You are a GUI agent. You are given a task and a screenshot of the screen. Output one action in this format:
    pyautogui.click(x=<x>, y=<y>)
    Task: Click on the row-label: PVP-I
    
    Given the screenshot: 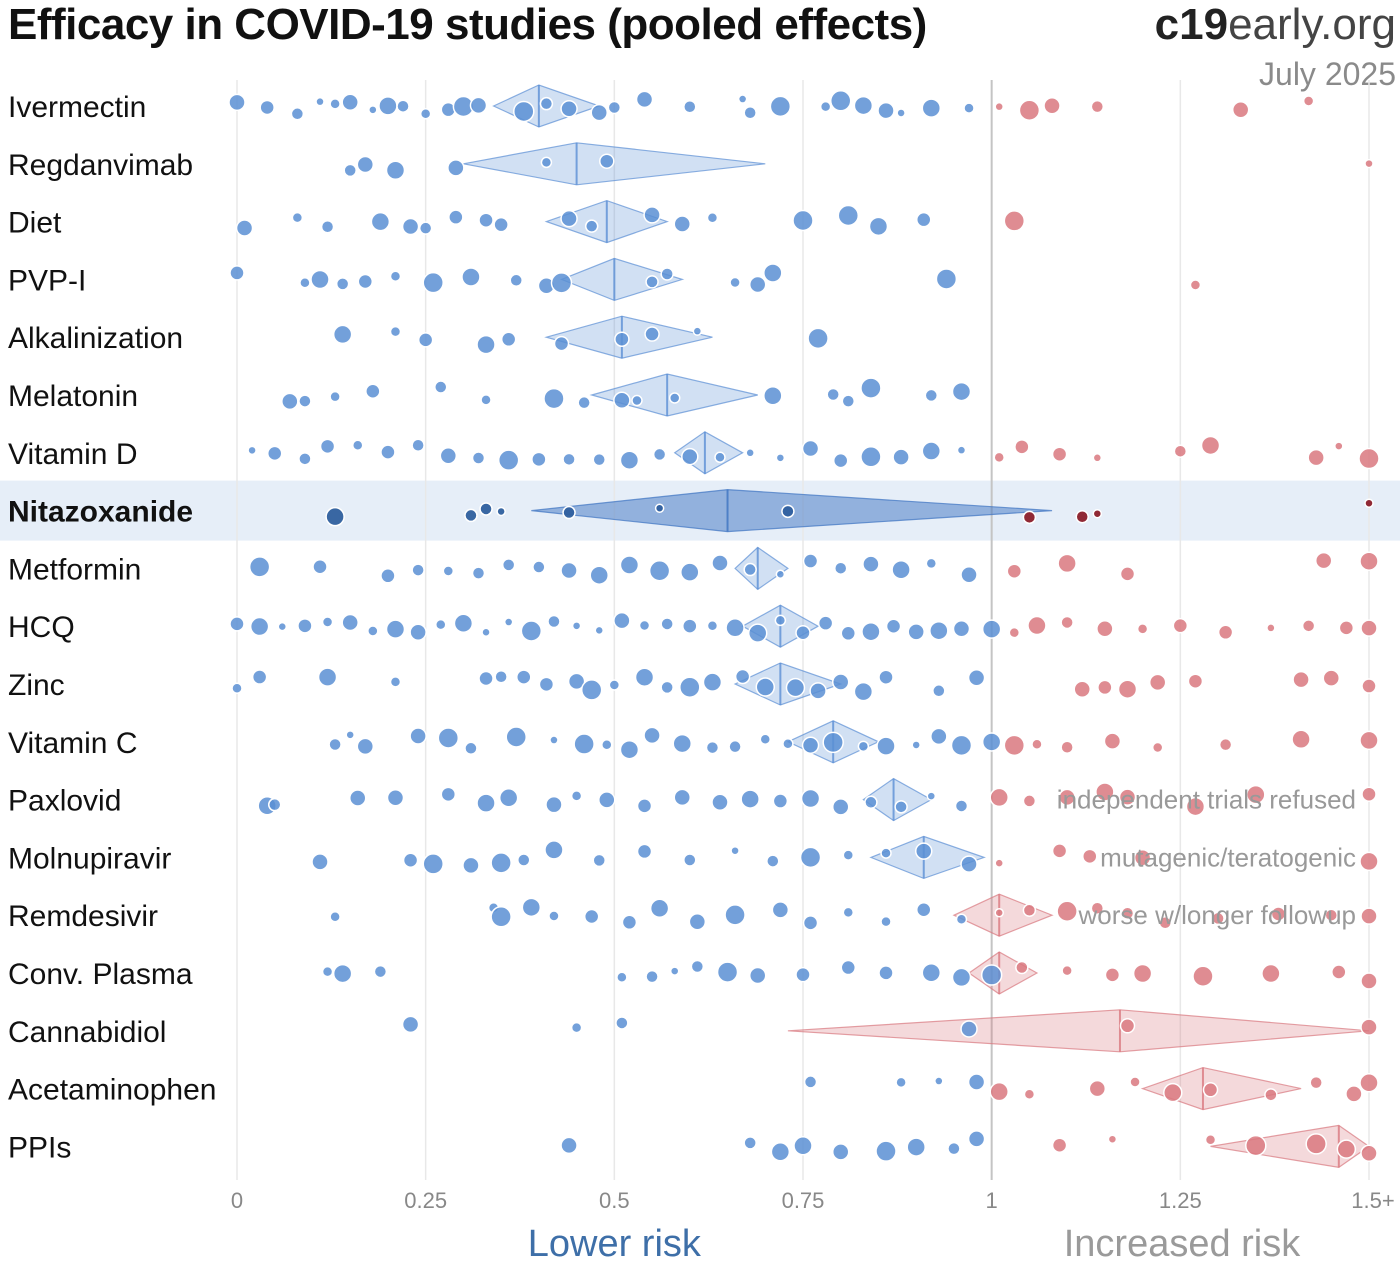 What is the action you would take?
    pyautogui.click(x=47, y=280)
    